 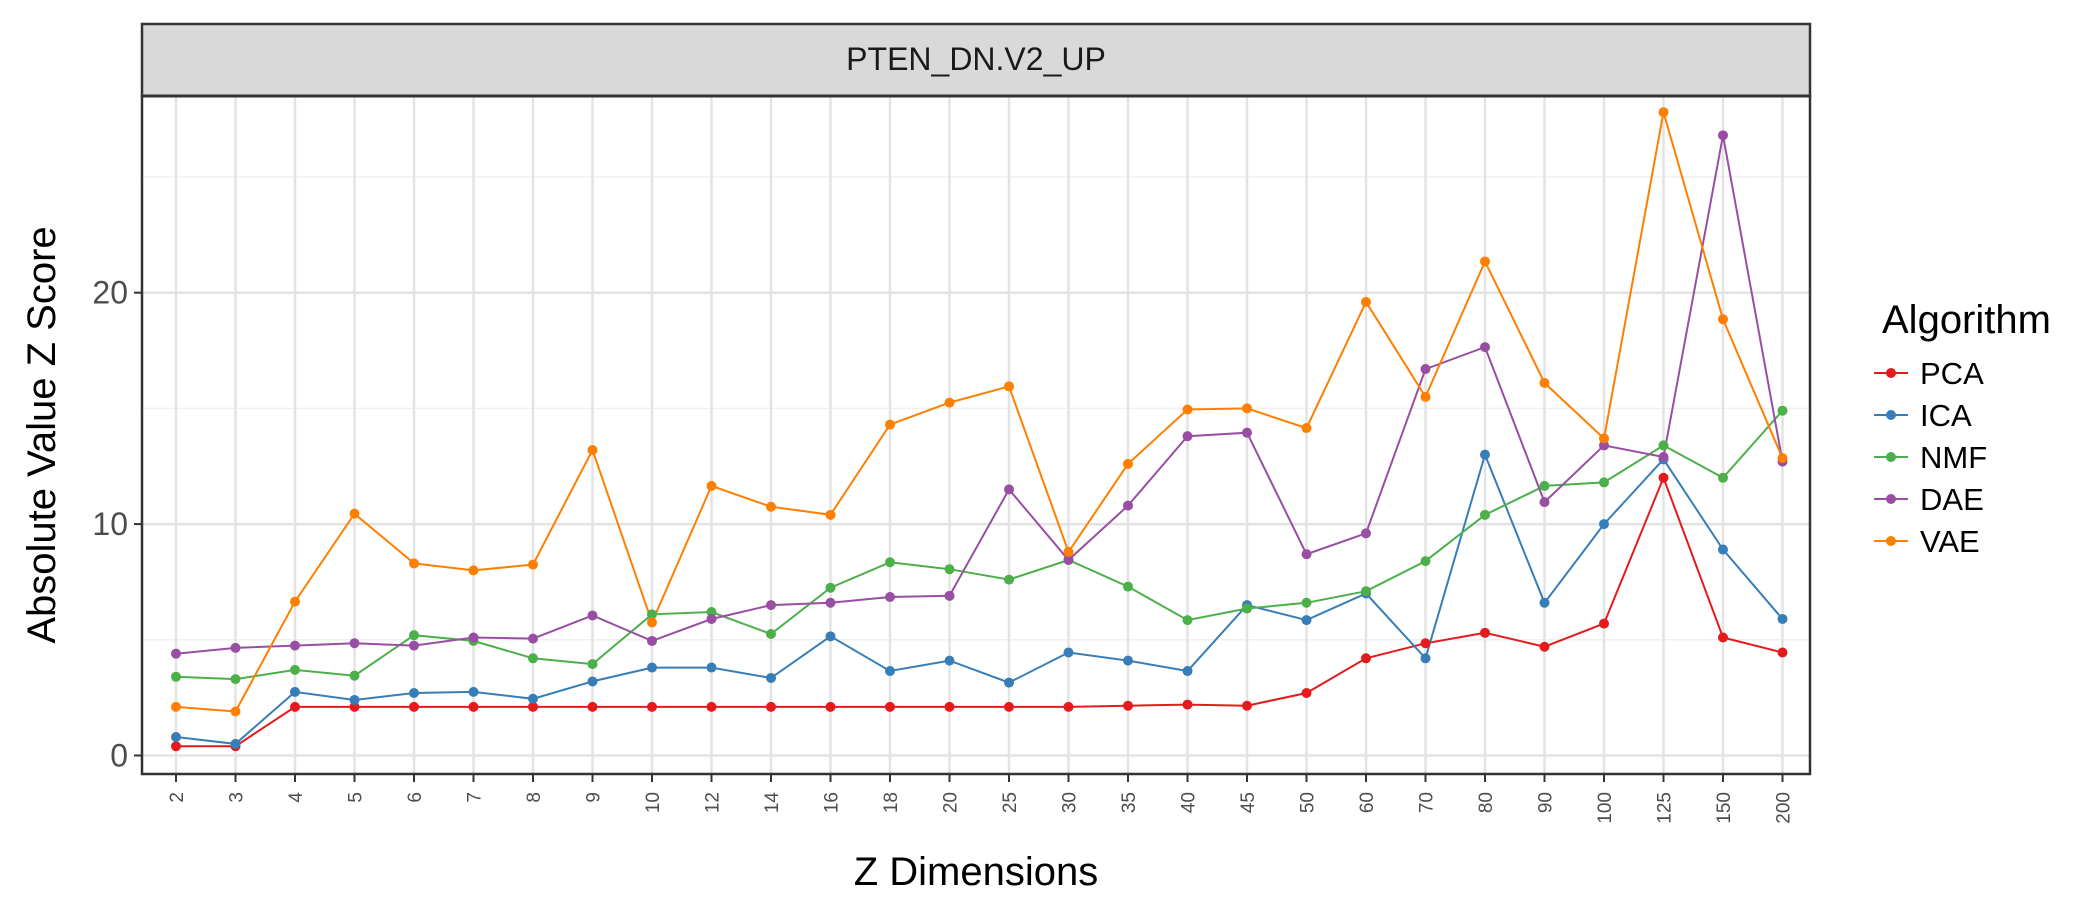 What do you see at coordinates (534, 797) in the screenshot?
I see `x-tick-label: 8` at bounding box center [534, 797].